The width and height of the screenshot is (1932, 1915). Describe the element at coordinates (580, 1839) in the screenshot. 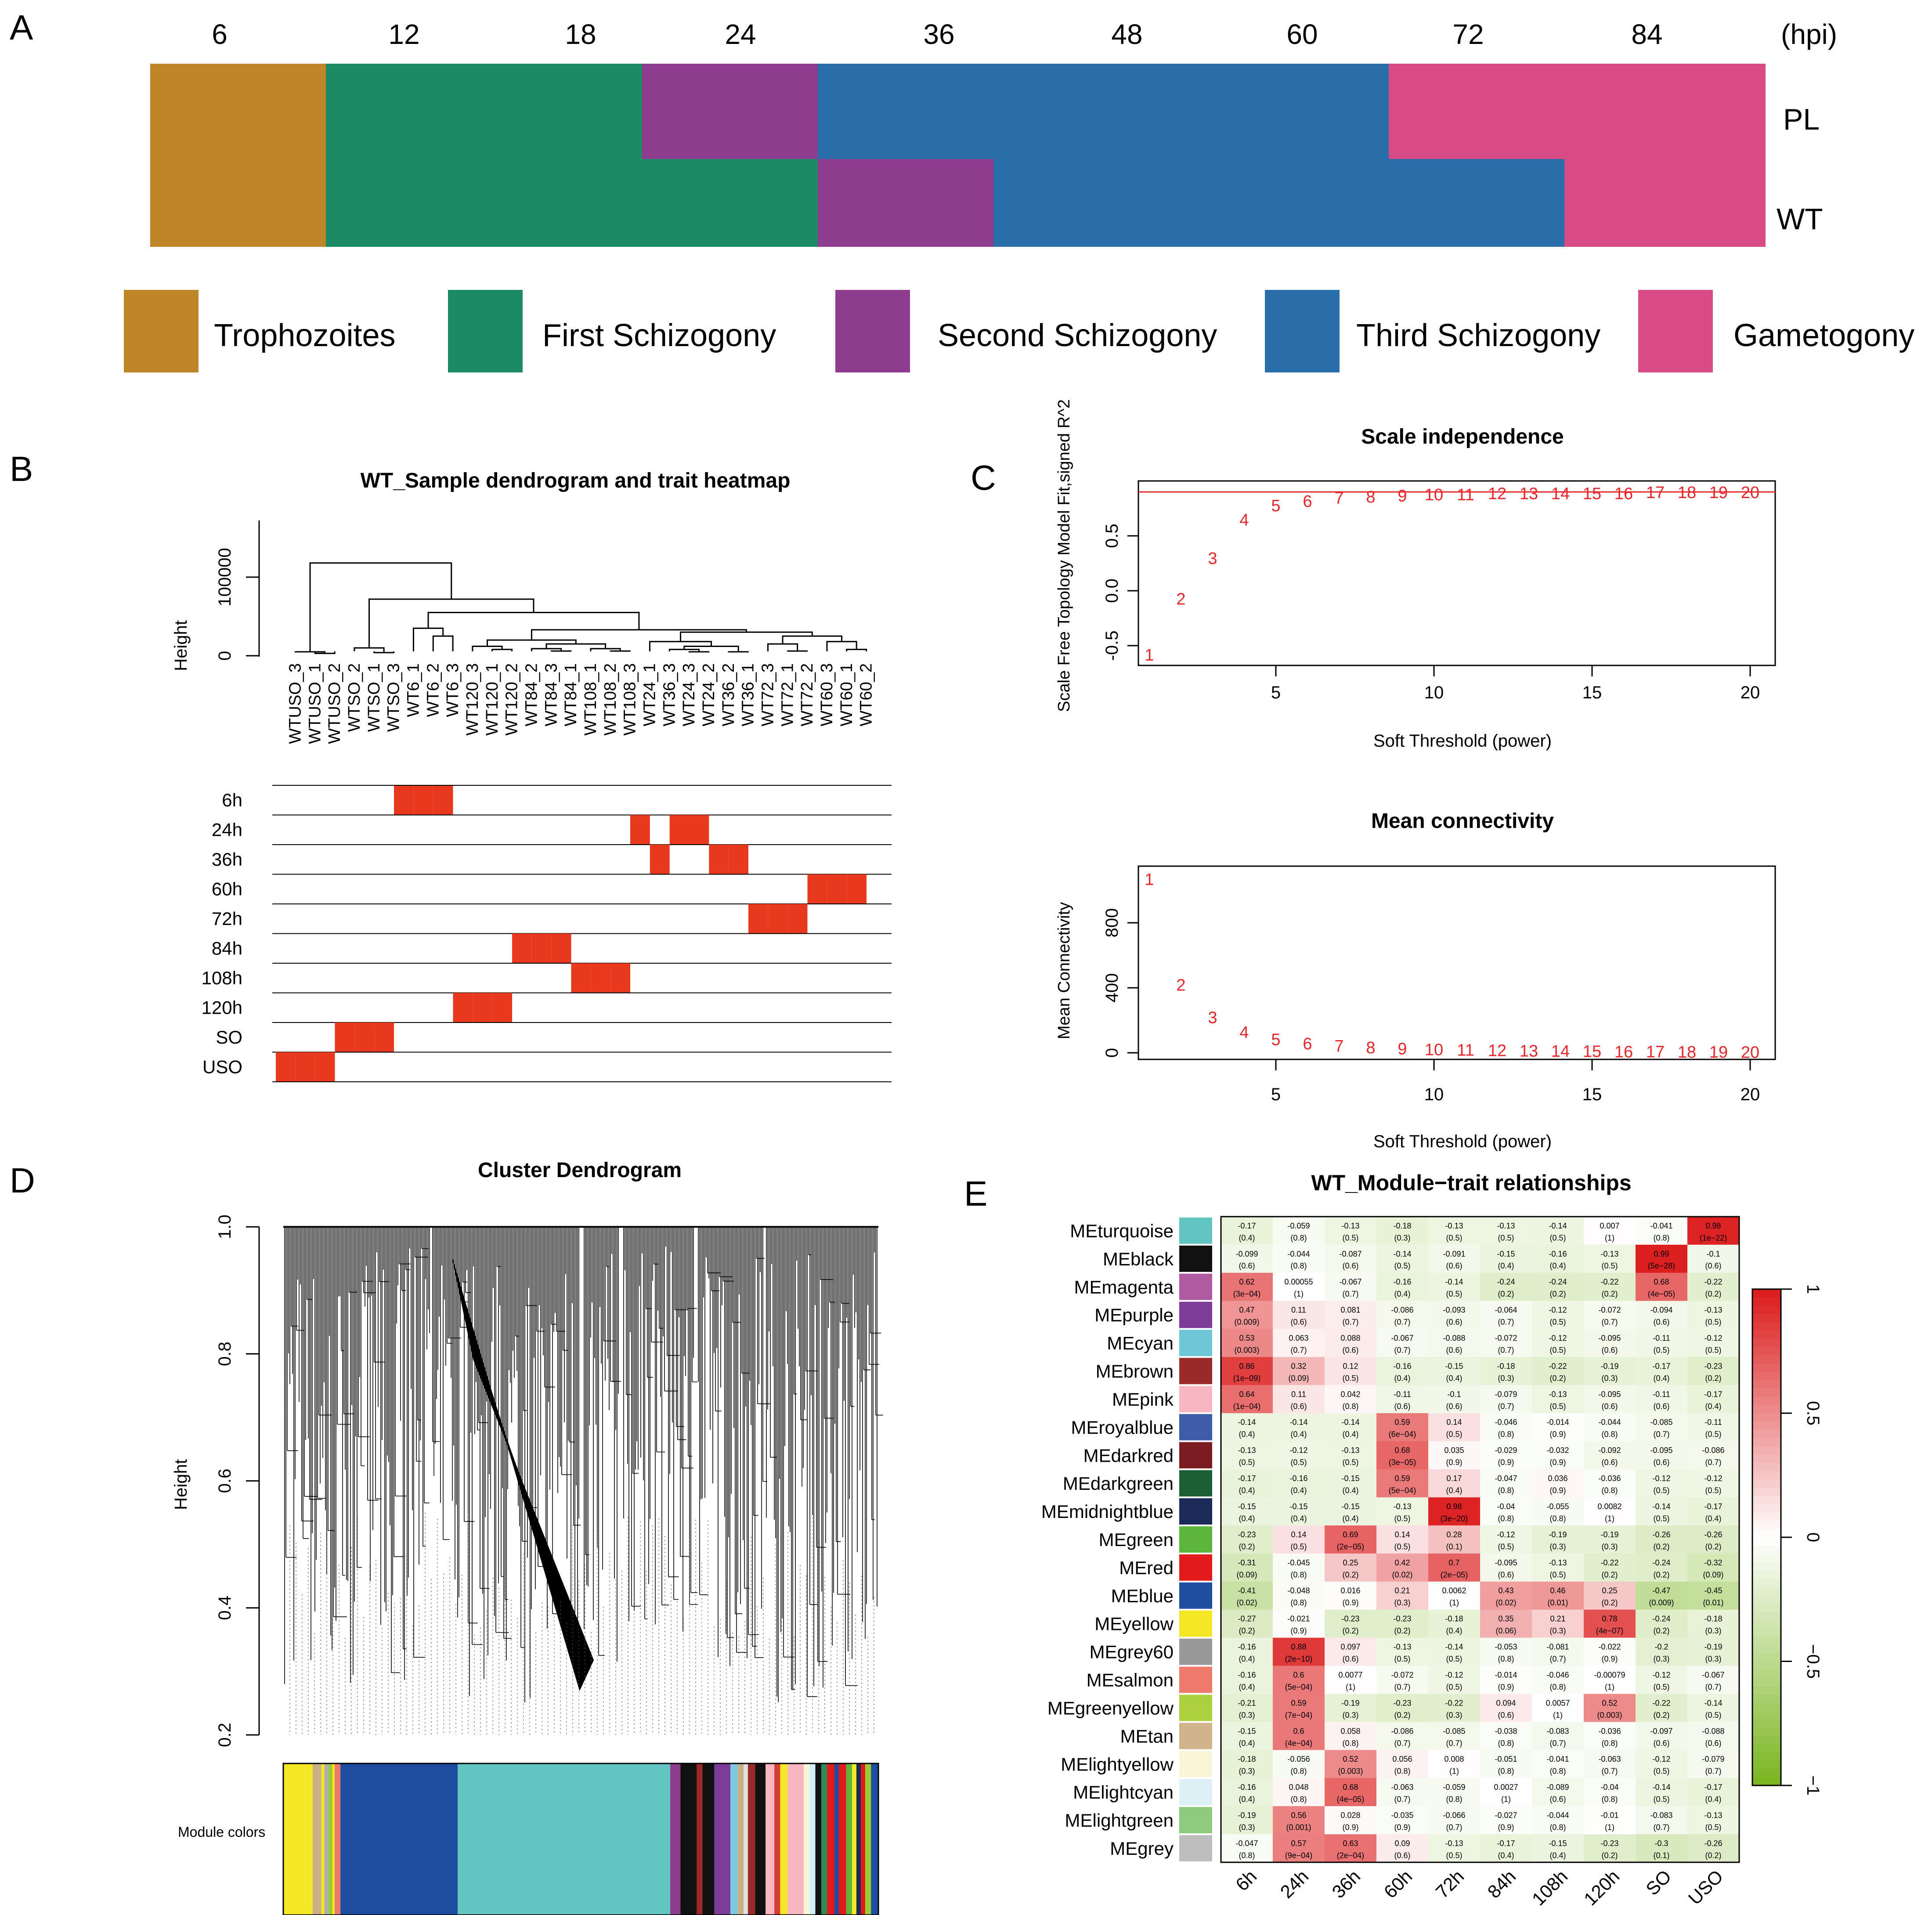

I see `module-color-frame` at that location.